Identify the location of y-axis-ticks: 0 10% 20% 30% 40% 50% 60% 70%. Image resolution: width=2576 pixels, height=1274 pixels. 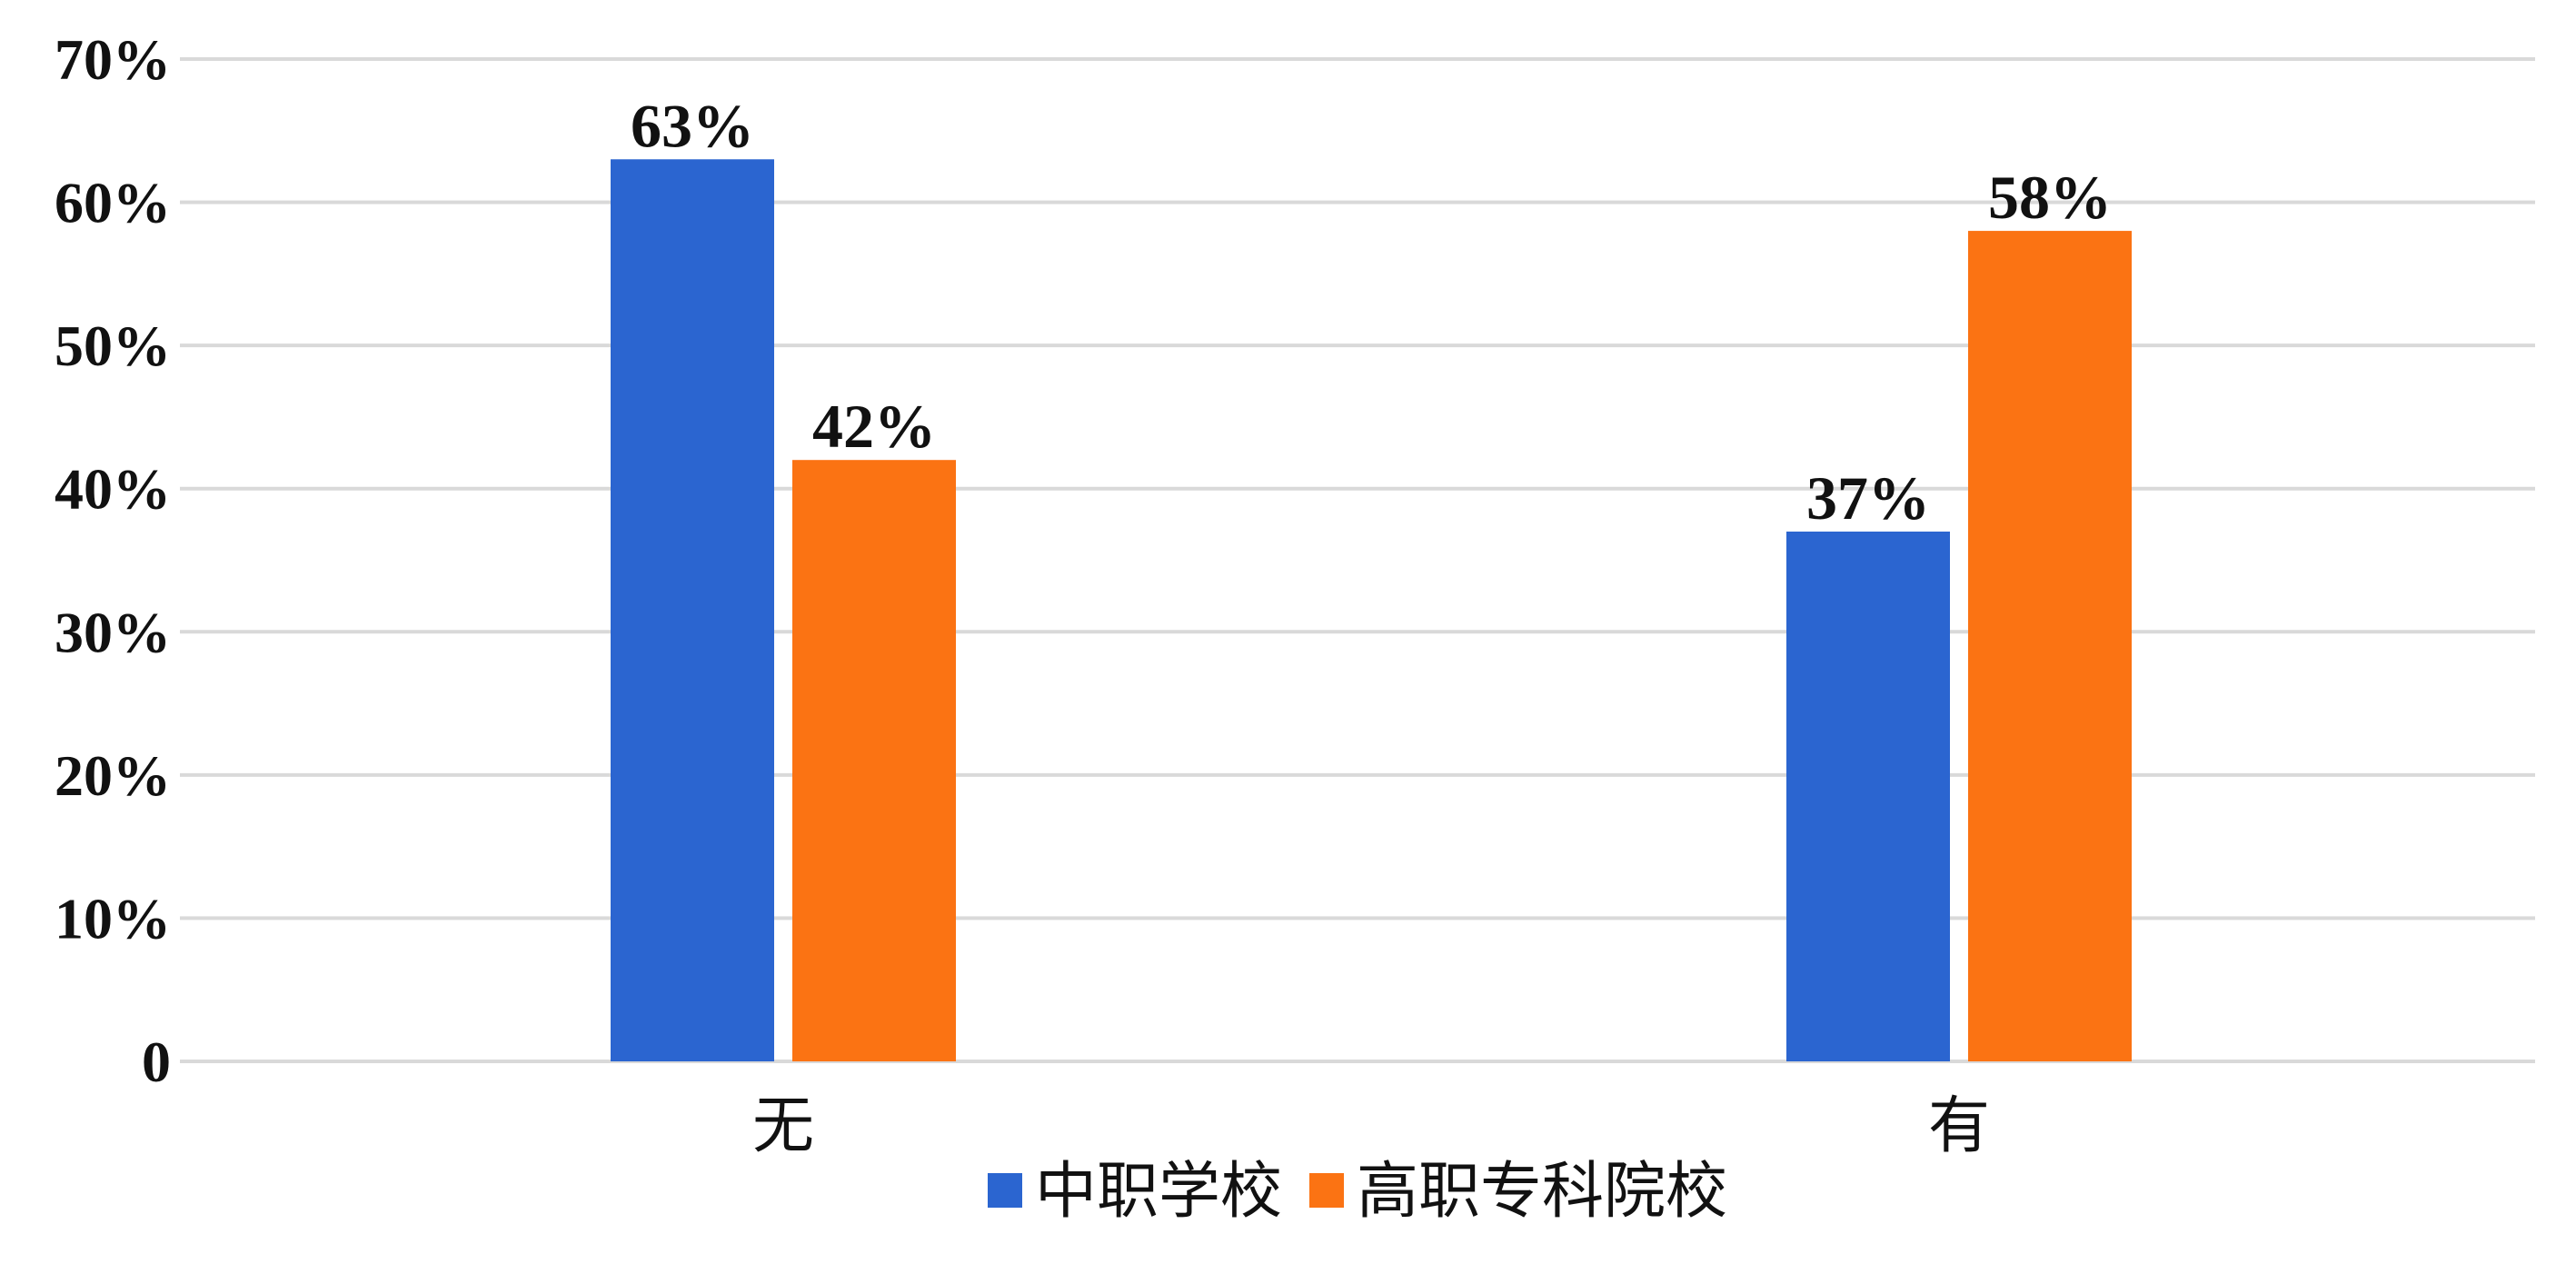
(113, 560).